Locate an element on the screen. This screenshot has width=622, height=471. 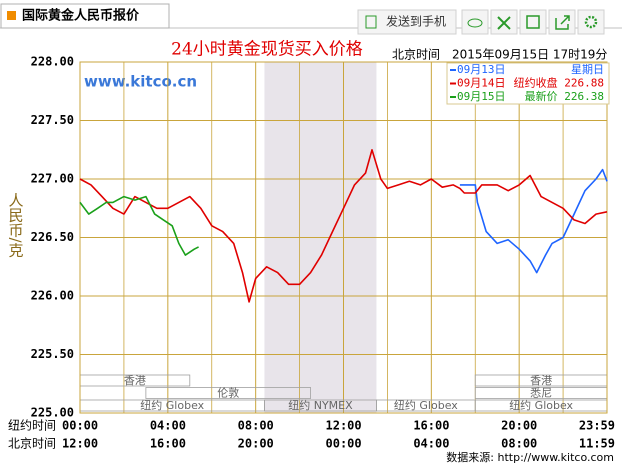
y-axis-label: 人民币/克 is located at coordinates (16, 225).